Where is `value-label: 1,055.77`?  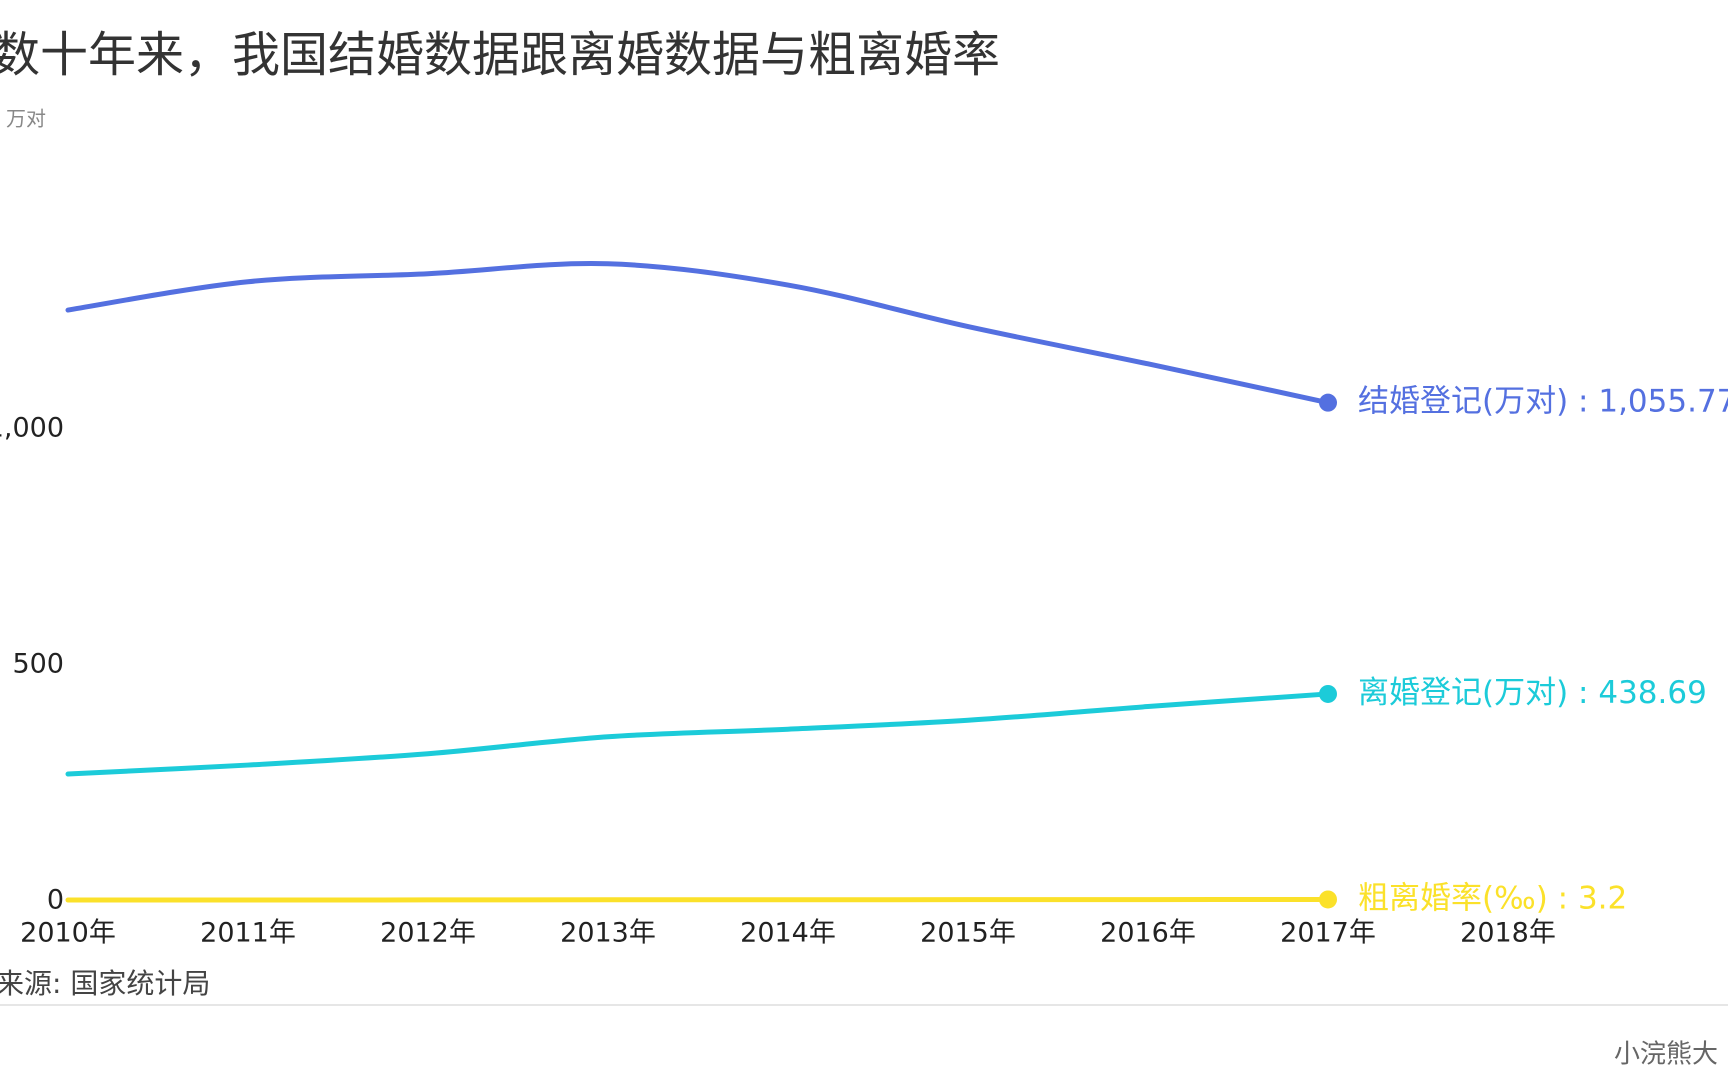 value-label: 1,055.77 is located at coordinates (1663, 401).